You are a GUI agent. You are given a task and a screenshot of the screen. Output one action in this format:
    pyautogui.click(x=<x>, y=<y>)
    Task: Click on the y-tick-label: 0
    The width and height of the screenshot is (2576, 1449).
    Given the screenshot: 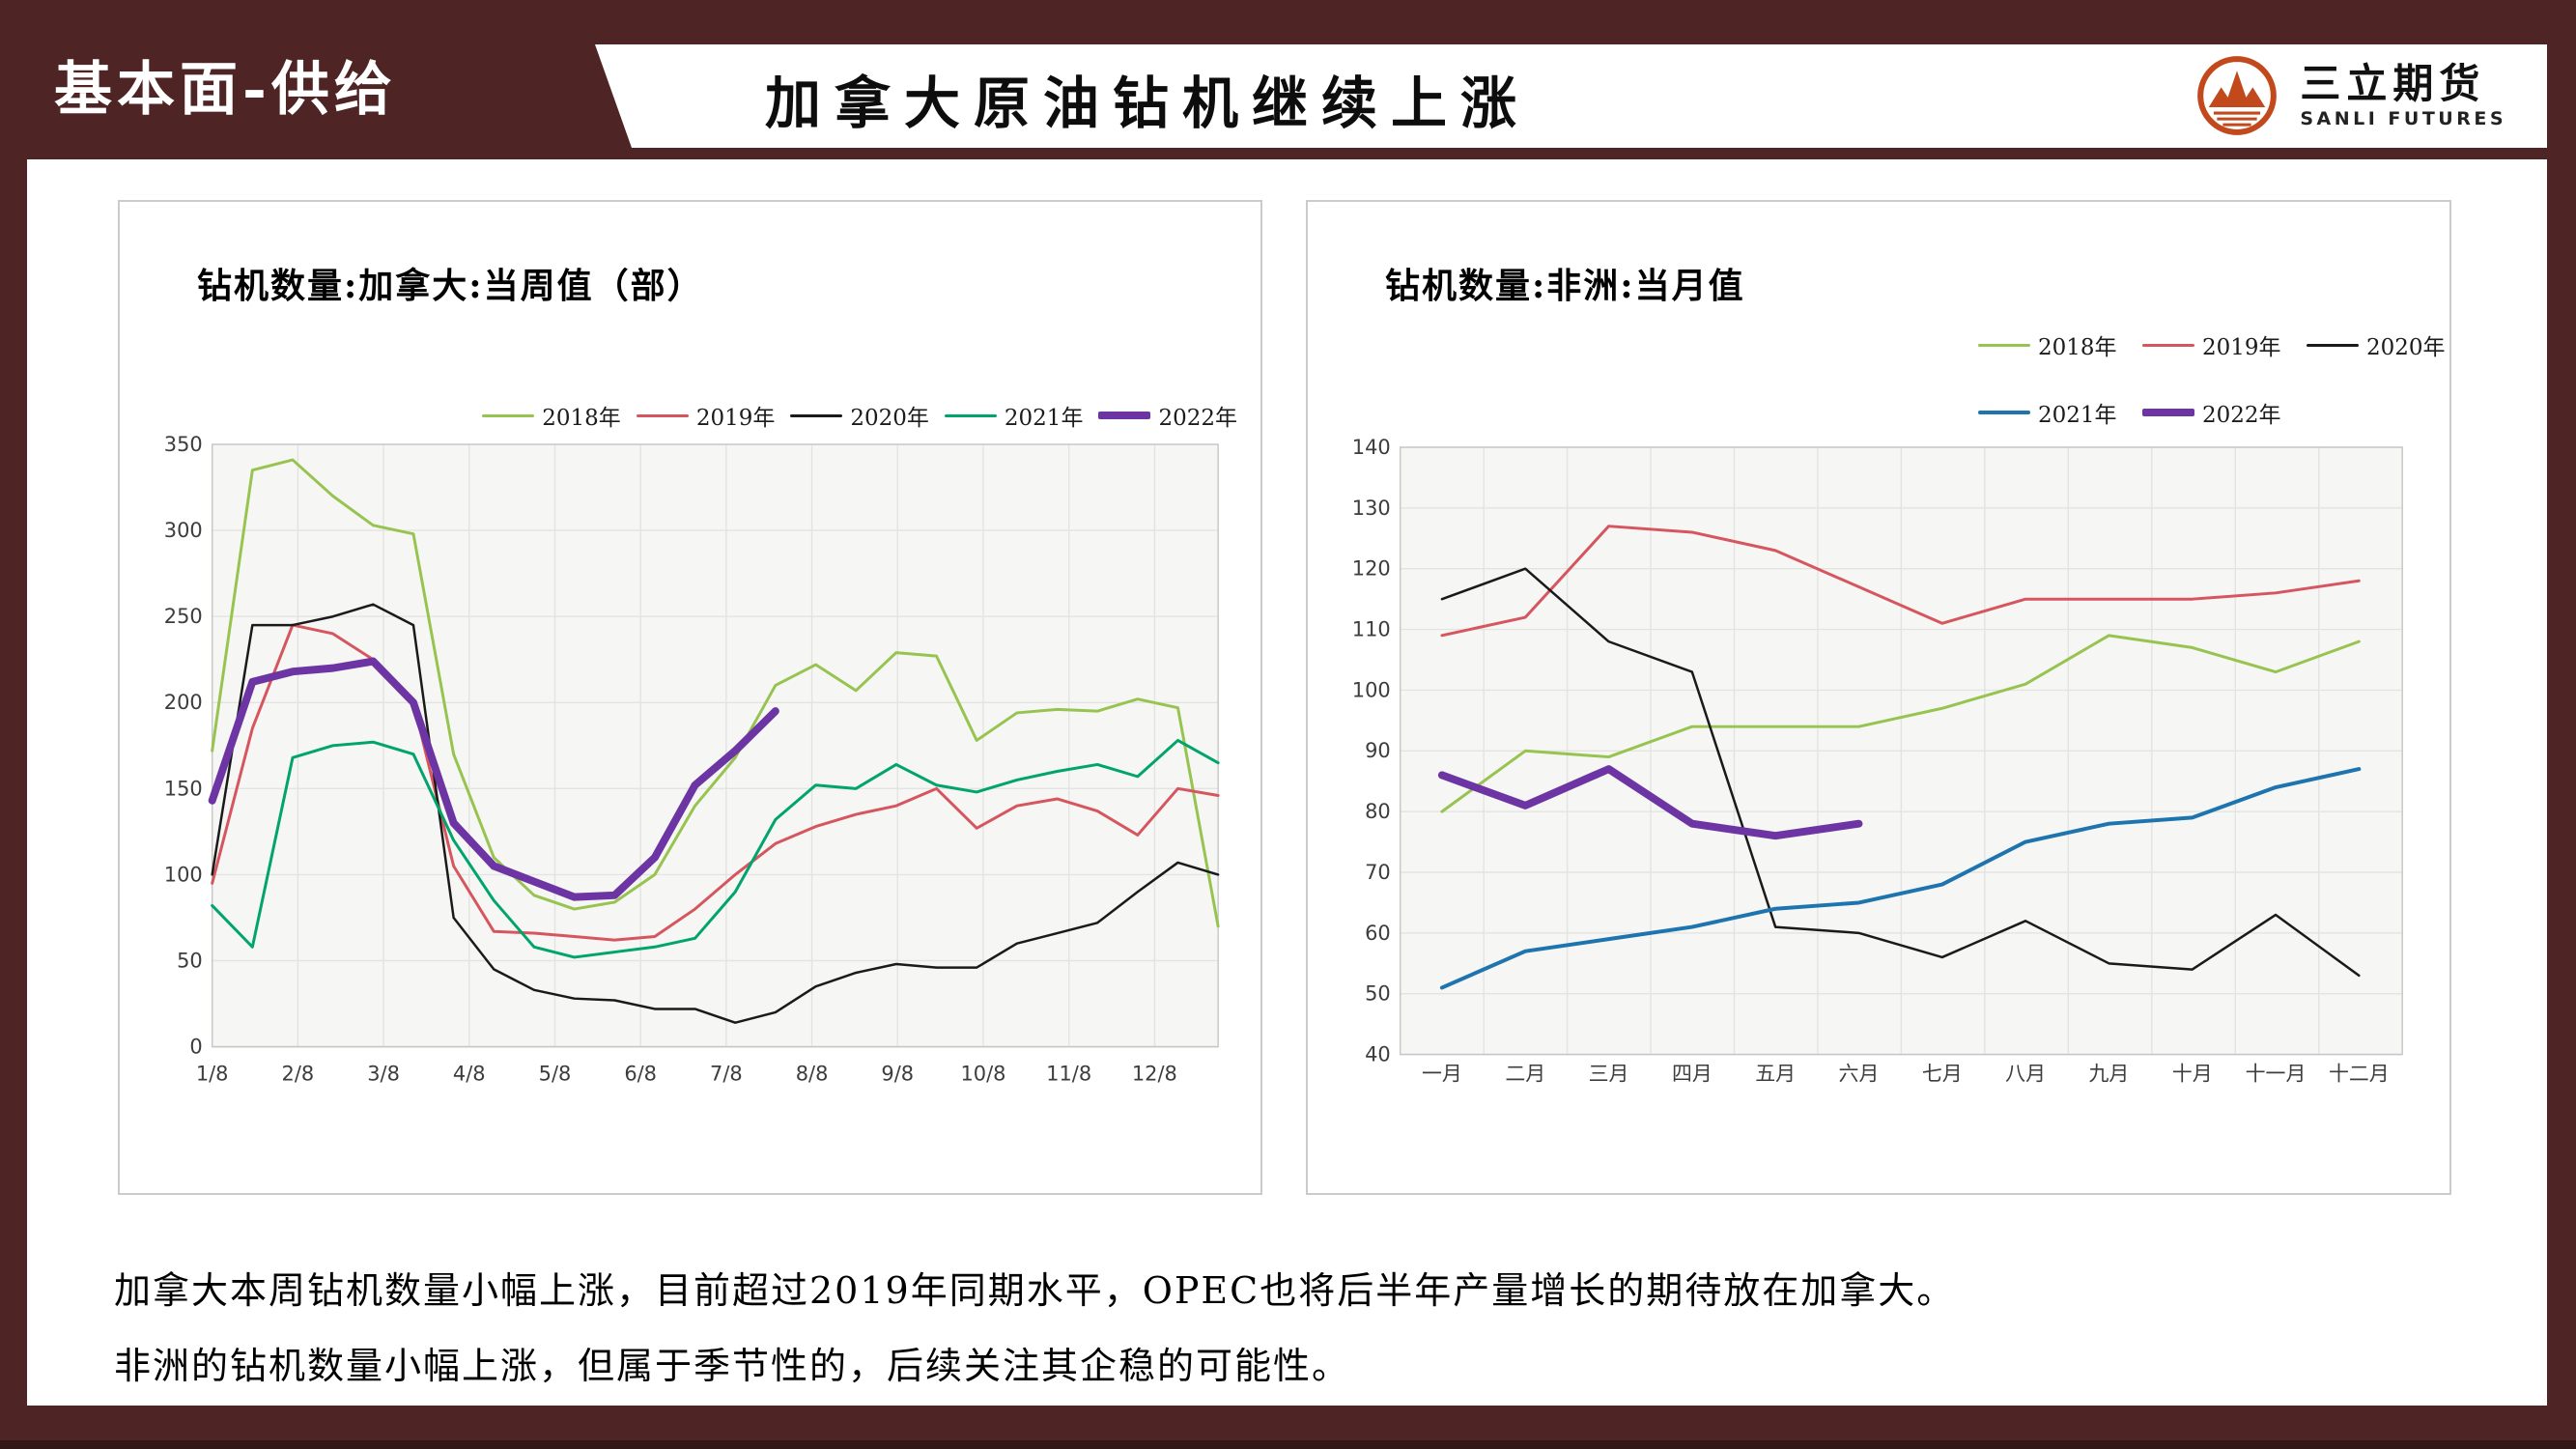 What is the action you would take?
    pyautogui.click(x=195, y=1047)
    